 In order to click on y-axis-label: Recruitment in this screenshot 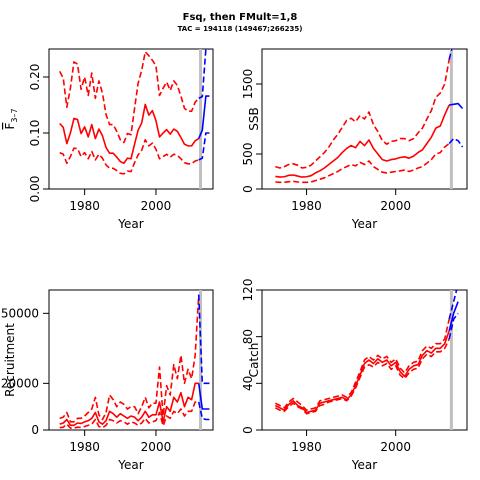, I will do `click(10, 360)`.